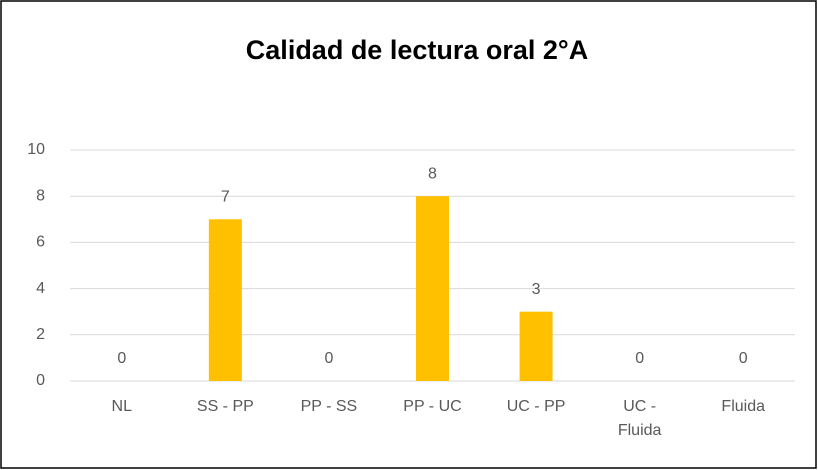 This screenshot has width=818, height=470. What do you see at coordinates (36, 149) in the screenshot?
I see `y-tick-label: 10` at bounding box center [36, 149].